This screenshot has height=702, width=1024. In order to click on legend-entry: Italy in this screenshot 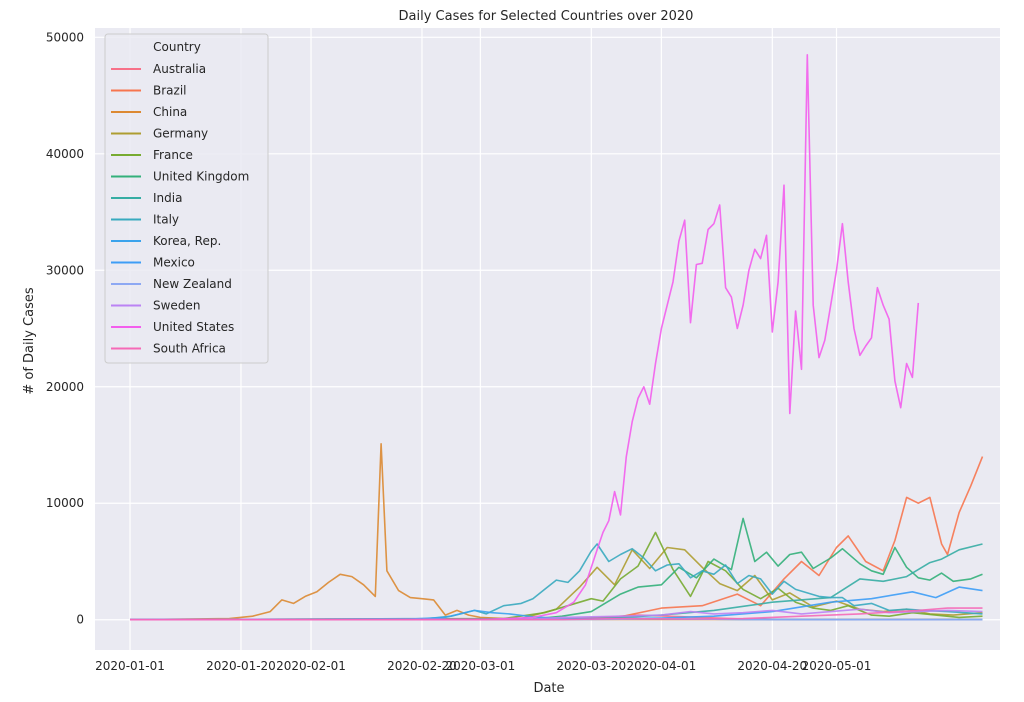, I will do `click(166, 220)`.